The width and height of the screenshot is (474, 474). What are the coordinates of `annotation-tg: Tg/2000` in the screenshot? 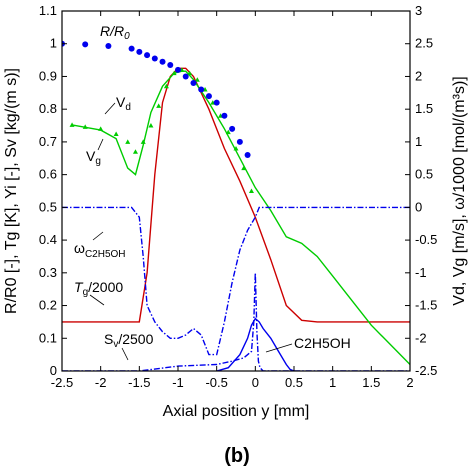 It's located at (98, 288).